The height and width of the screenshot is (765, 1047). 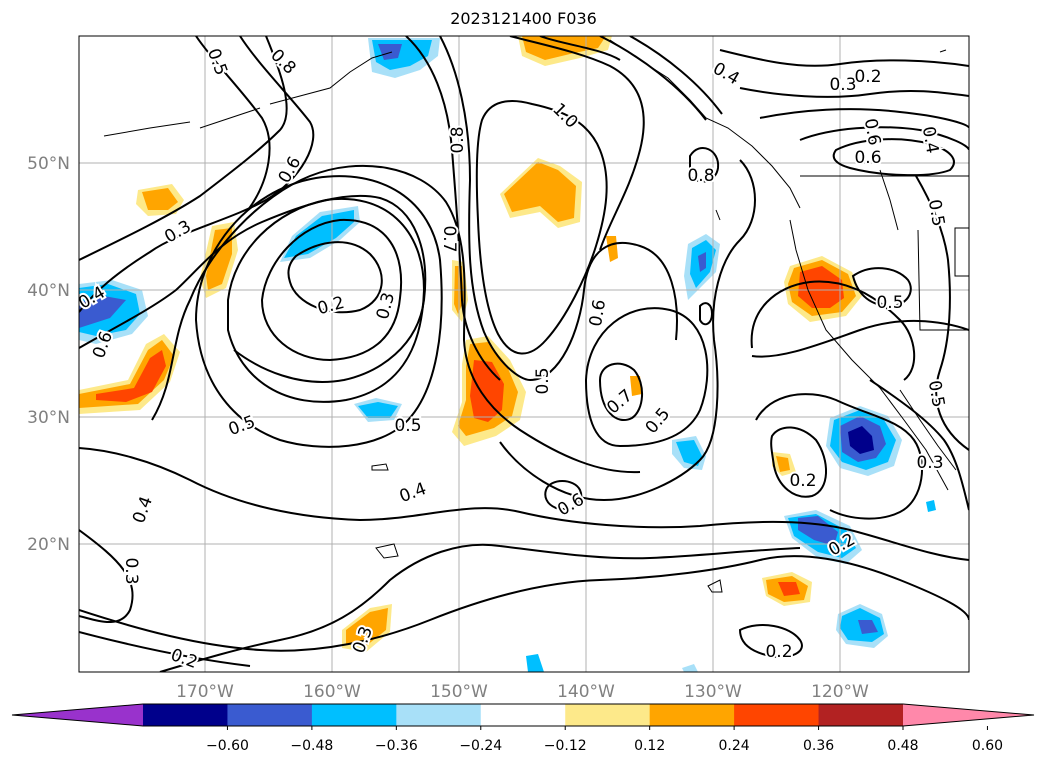 I want to click on colorbar-tick-label: 0.12, so click(x=649, y=746).